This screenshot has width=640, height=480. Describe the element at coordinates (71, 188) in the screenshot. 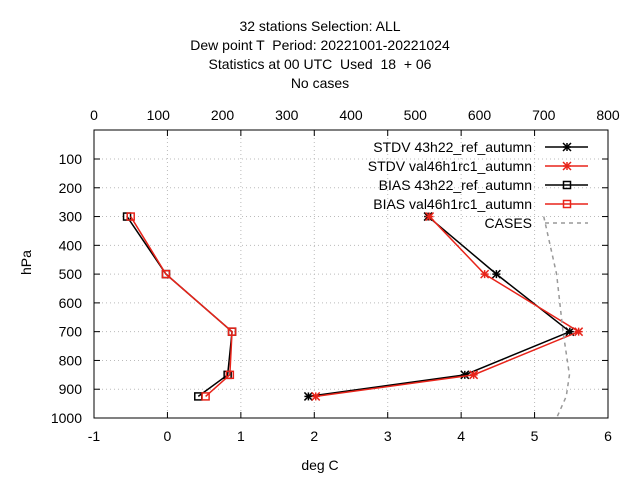

I see `y-tick-label: 200` at that location.